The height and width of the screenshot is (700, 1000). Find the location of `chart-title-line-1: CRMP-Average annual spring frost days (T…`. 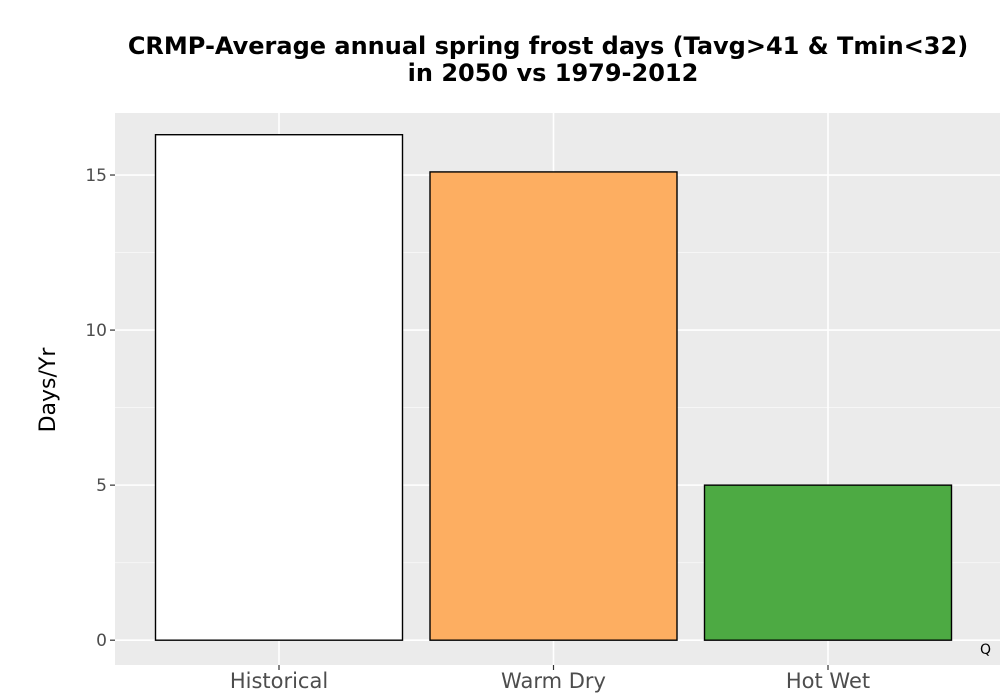

chart-title-line-1: CRMP-Average annual spring frost days (T… is located at coordinates (548, 46).